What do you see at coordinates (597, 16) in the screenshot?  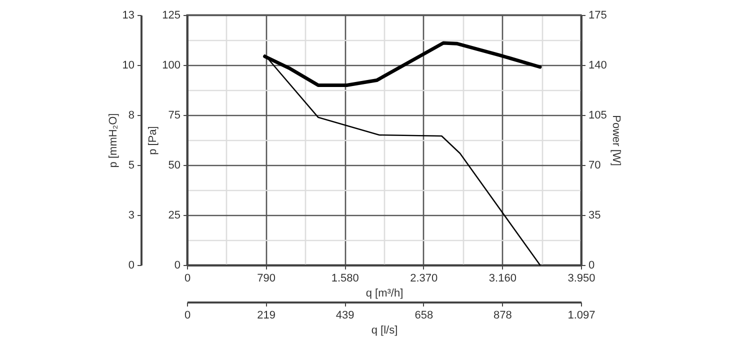 I see `y2-tick-label: 175` at bounding box center [597, 16].